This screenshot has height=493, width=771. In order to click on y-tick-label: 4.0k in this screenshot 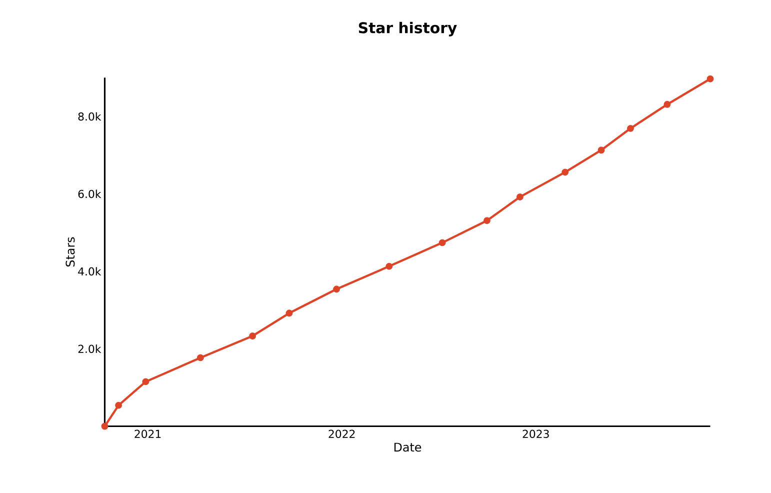, I will do `click(90, 271)`.